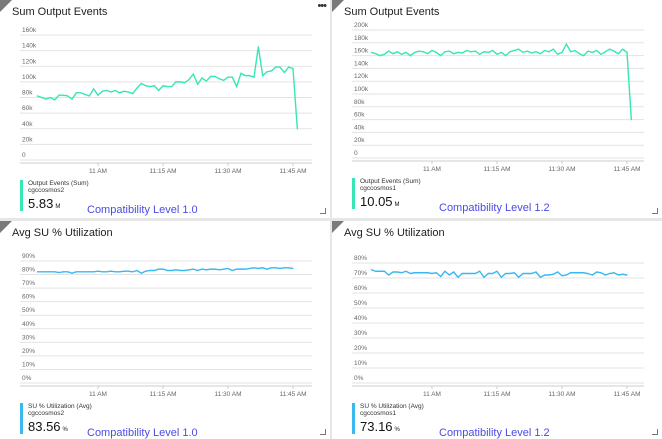  I want to click on legend: SU % Utilization (Avg) cgccosmos1 73.16%, so click(388, 418).